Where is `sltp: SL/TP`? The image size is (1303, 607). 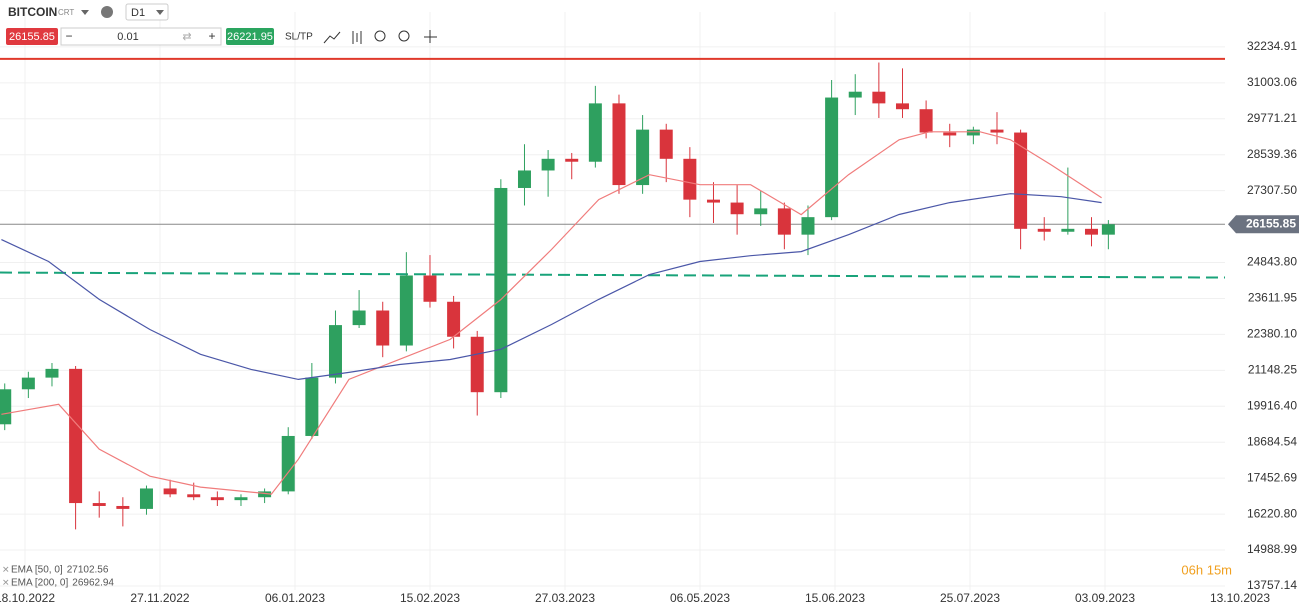 sltp: SL/TP is located at coordinates (299, 37).